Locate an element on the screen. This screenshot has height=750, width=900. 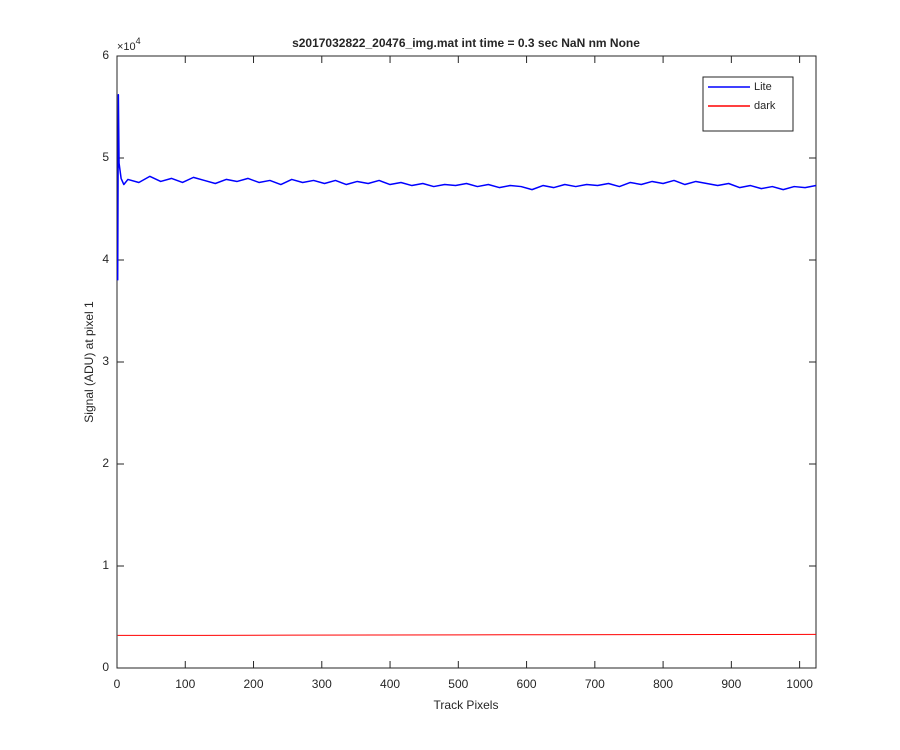
x-tick-label: 300 is located at coordinates (322, 684).